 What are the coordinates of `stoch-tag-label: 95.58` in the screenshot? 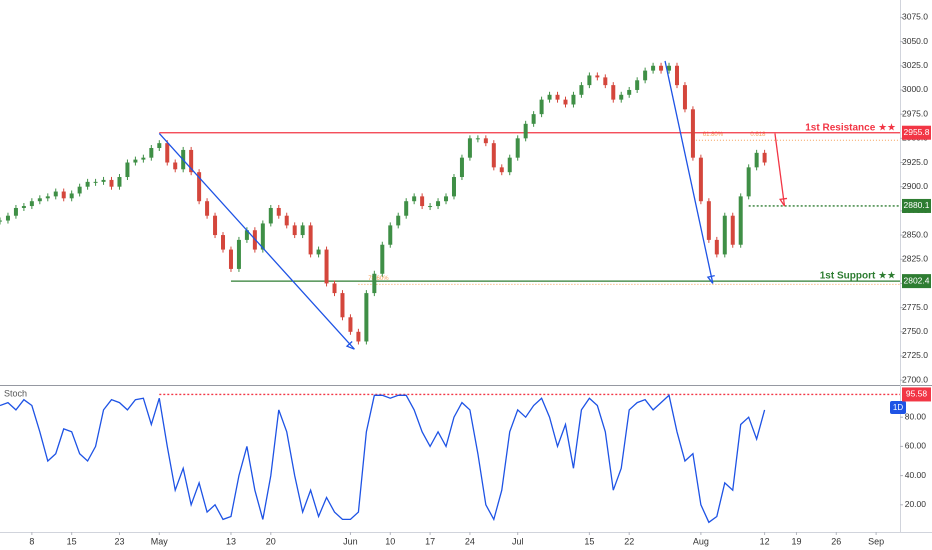 It's located at (917, 394).